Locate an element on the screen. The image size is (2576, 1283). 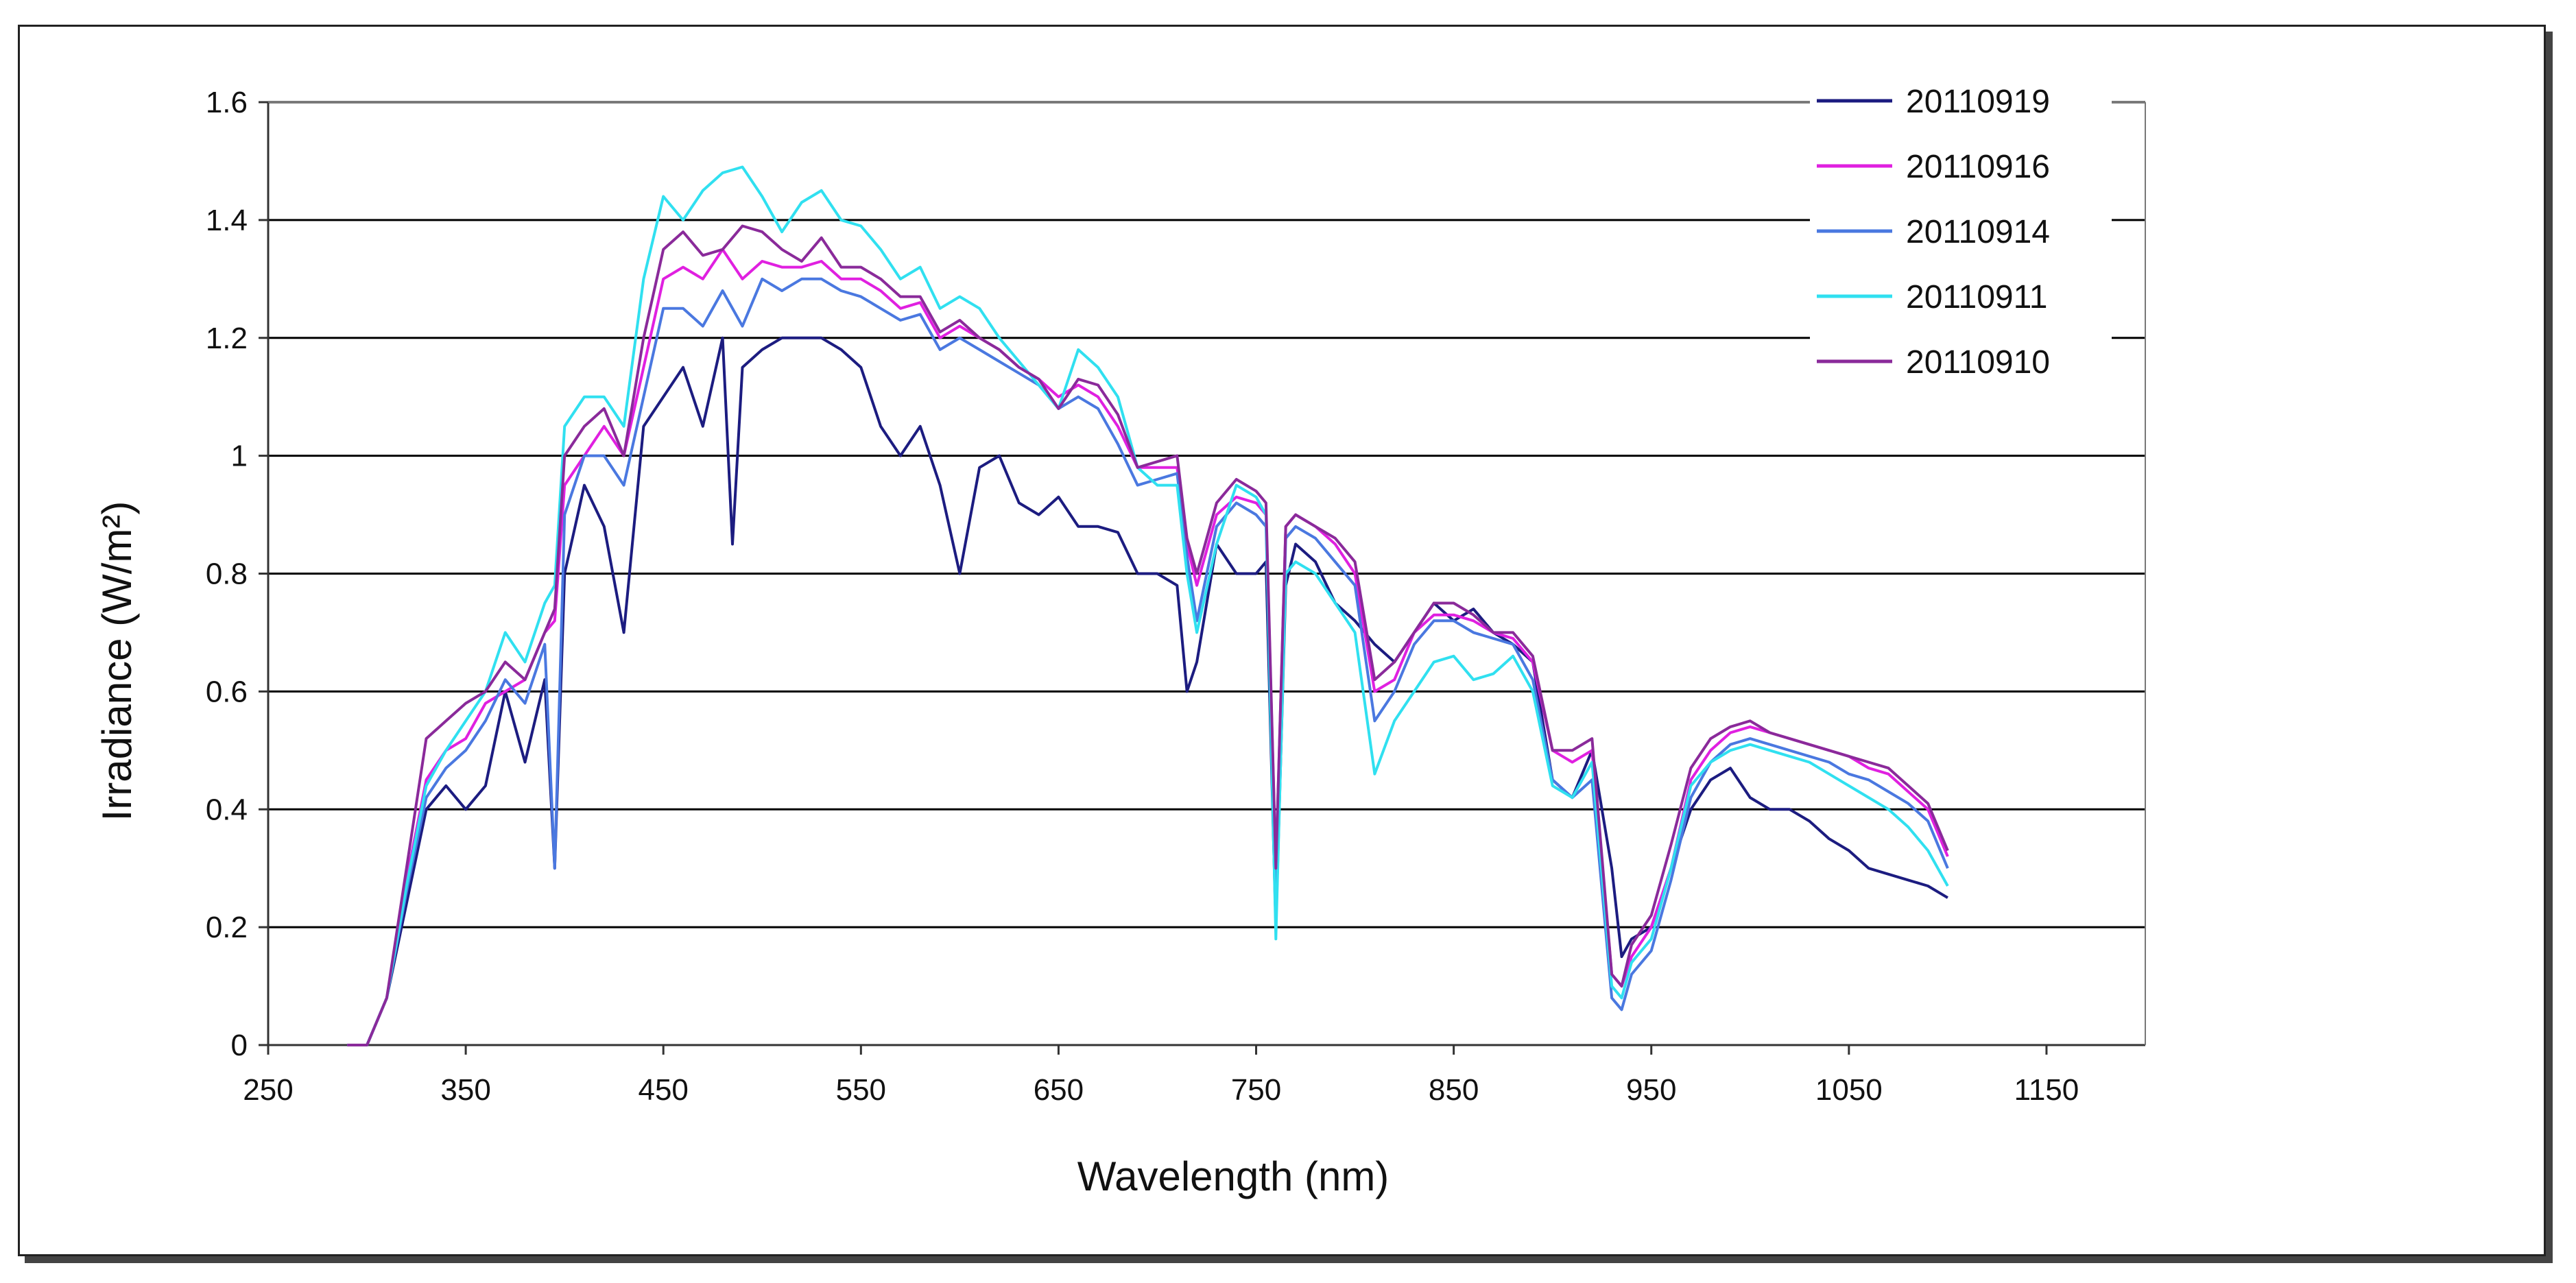
x-tick-label-2: 450 is located at coordinates (663, 1090).